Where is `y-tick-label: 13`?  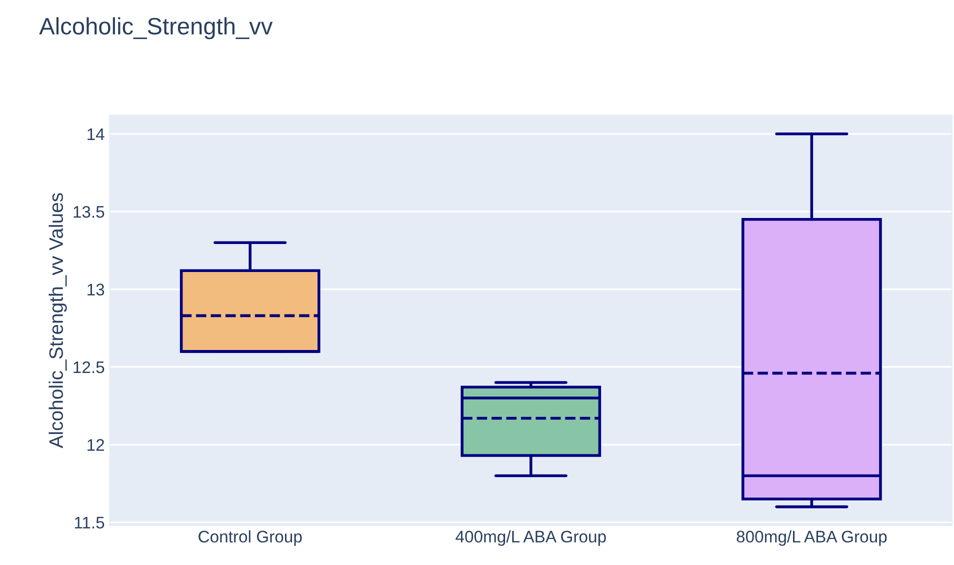
y-tick-label: 13 is located at coordinates (96, 290).